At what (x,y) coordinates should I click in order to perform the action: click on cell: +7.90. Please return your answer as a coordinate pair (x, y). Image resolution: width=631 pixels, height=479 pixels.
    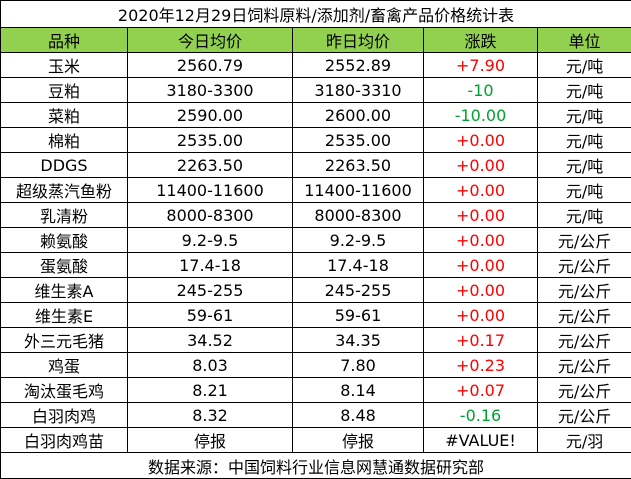
    Looking at the image, I should click on (481, 65).